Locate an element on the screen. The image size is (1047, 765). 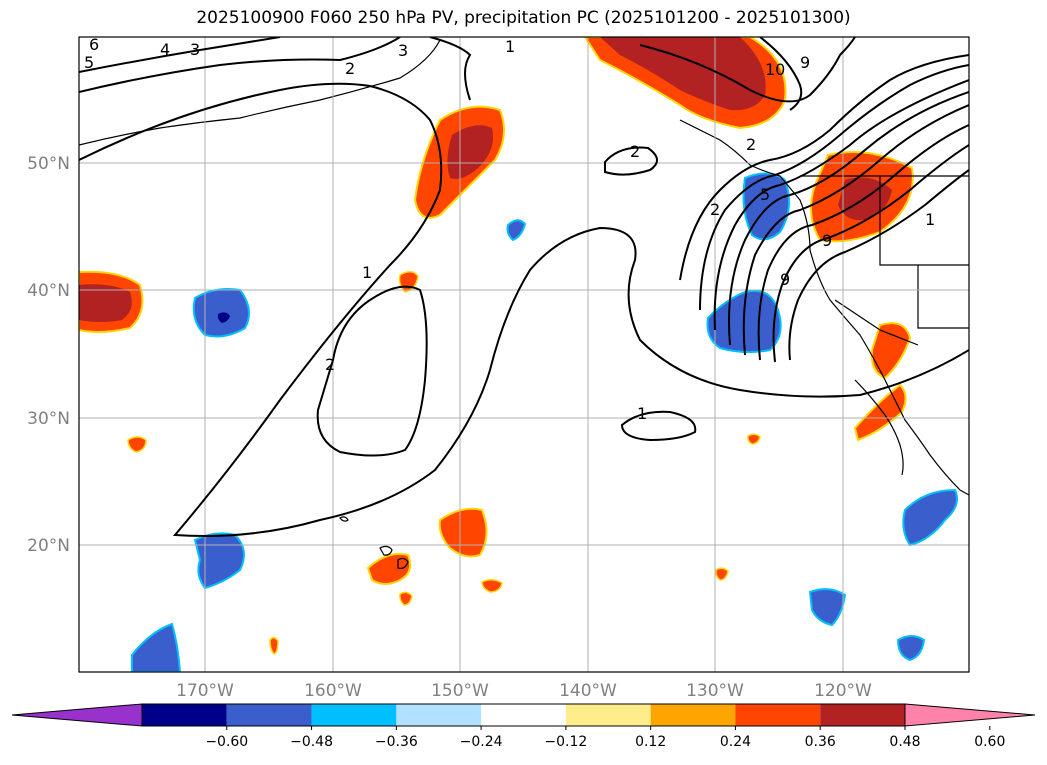
lat-label: 30°N is located at coordinates (48, 419).